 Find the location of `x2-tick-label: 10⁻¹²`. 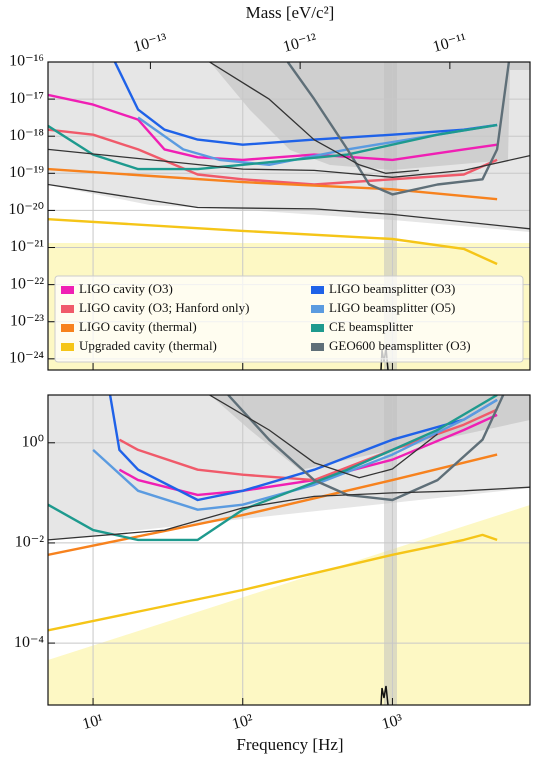

x2-tick-label: 10⁻¹² is located at coordinates (299, 43).